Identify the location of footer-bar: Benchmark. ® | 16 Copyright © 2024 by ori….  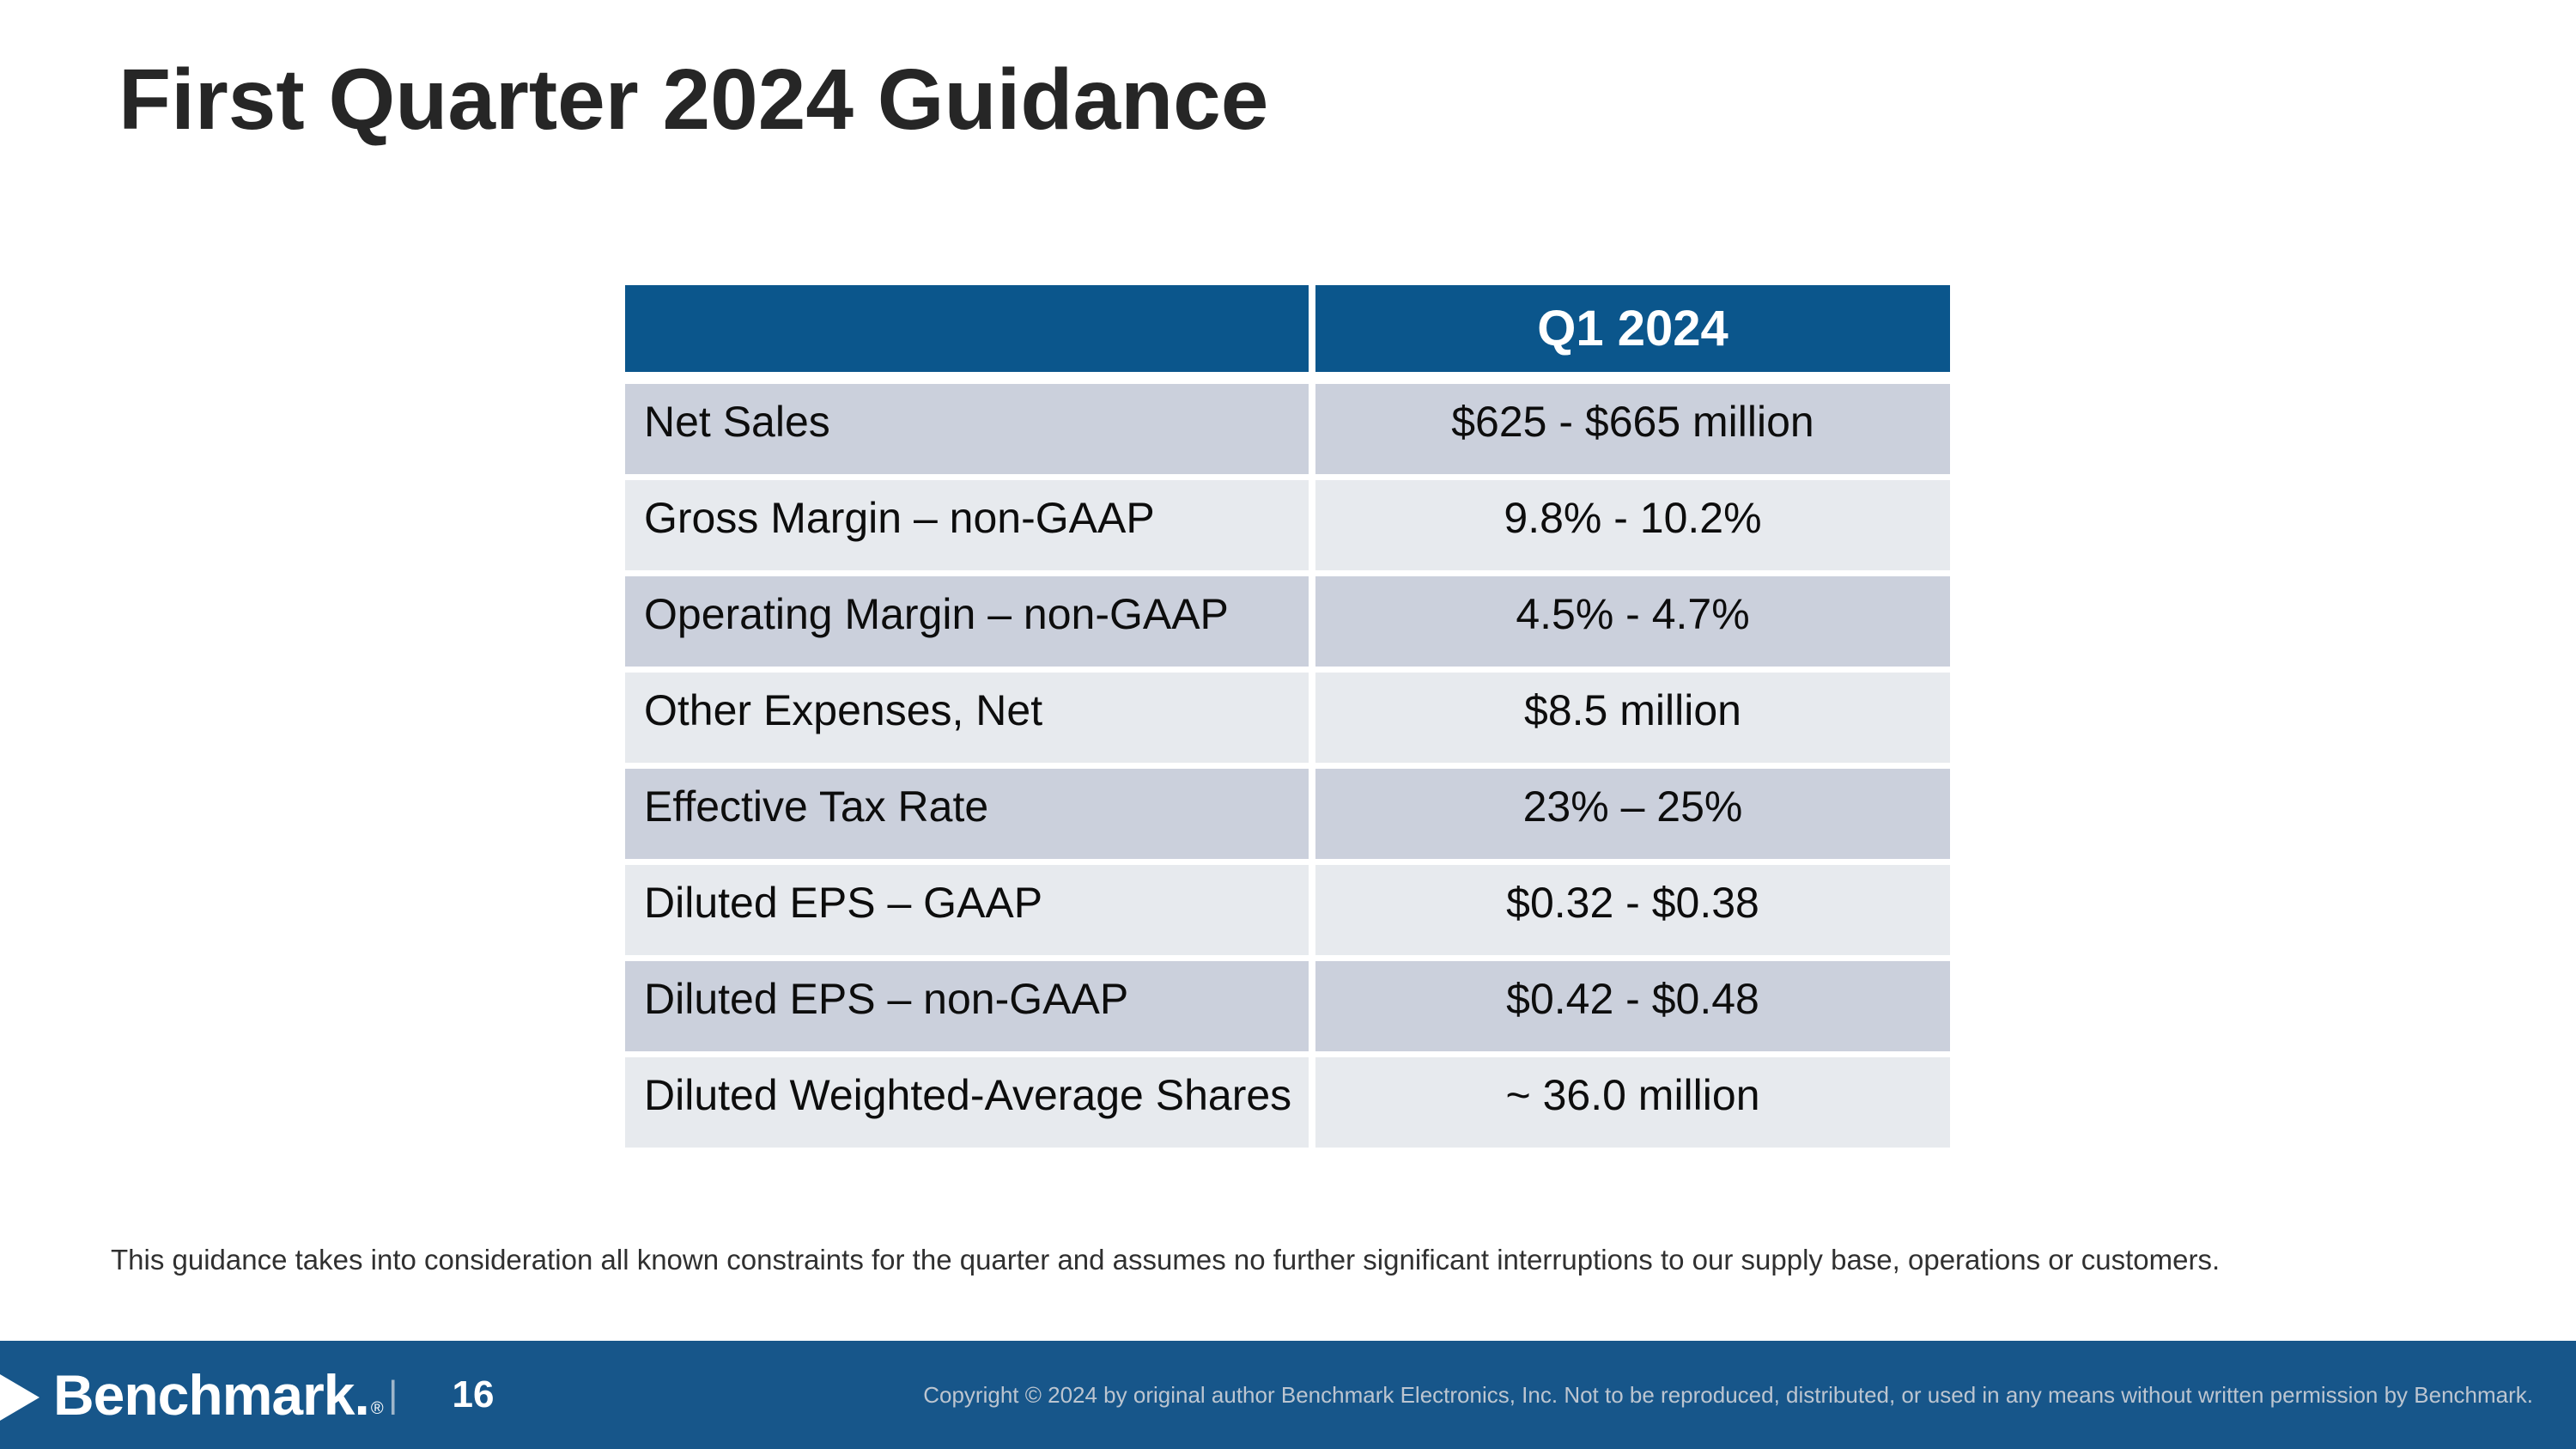
(1288, 1395).